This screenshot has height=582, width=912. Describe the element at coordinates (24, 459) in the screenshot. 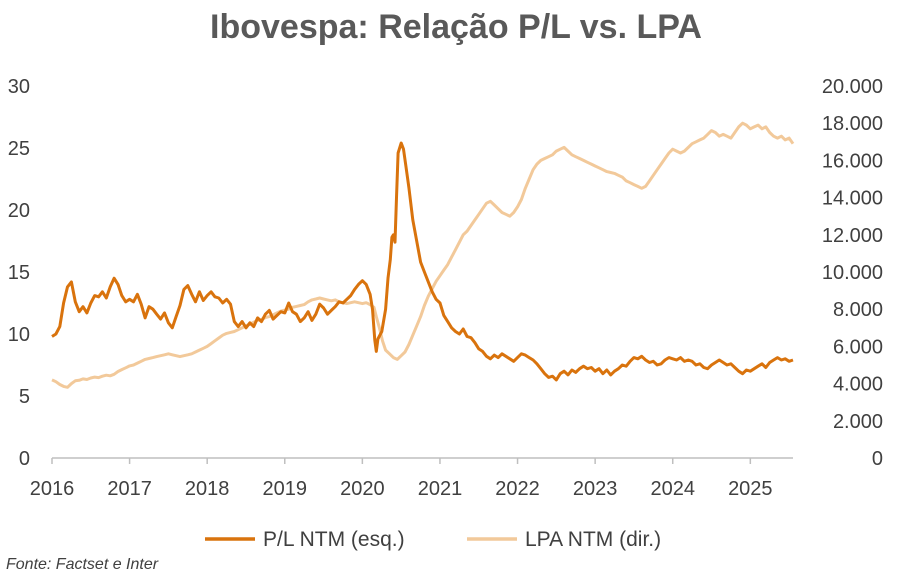

I see `y-left-tick-label: 0` at that location.